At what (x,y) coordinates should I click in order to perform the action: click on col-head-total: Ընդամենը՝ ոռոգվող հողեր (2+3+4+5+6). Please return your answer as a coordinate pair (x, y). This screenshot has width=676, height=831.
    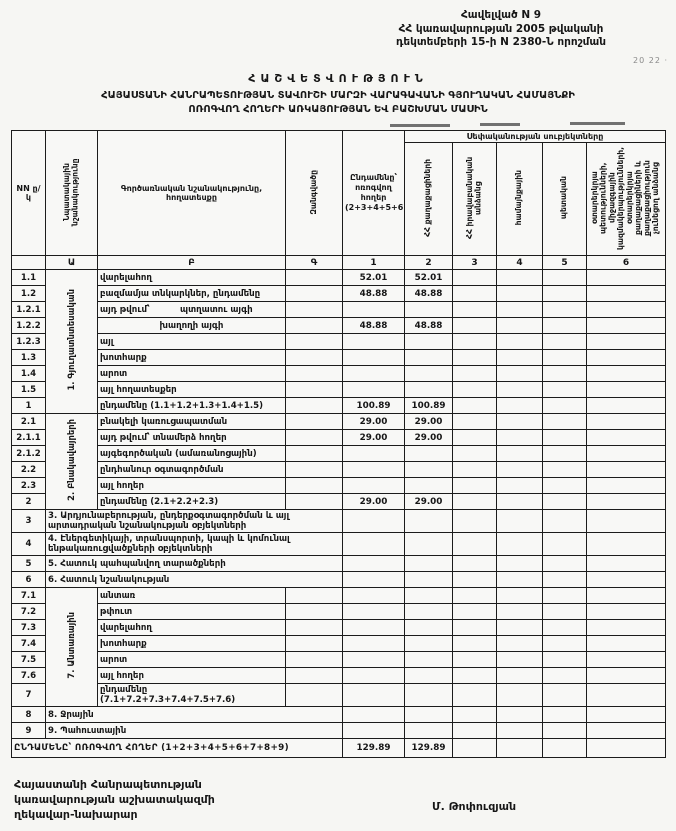
    Looking at the image, I should click on (373, 193).